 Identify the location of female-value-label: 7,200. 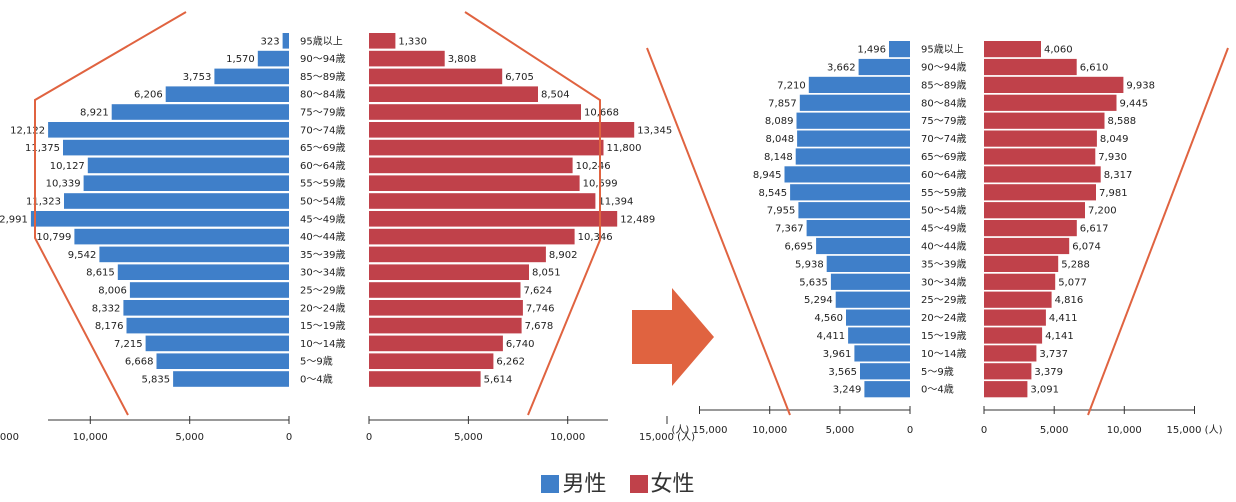
(1102, 211).